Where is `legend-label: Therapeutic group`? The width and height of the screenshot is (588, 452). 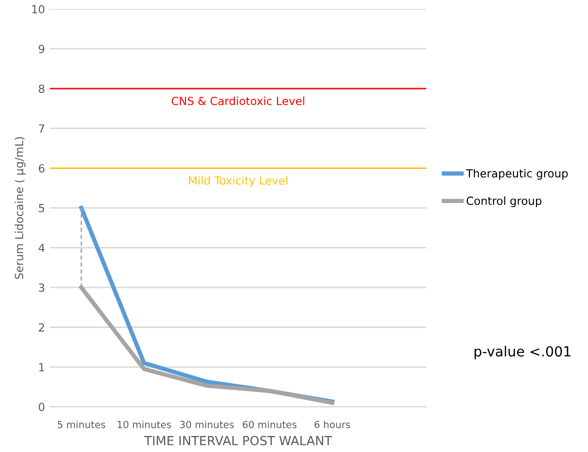 legend-label: Therapeutic group is located at coordinates (517, 174).